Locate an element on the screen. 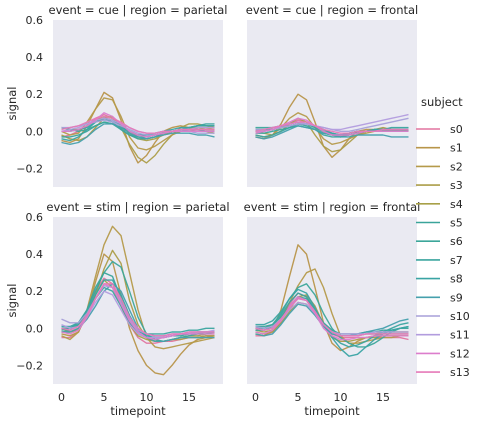 The height and width of the screenshot is (424, 495). legend-label-s11: s11 is located at coordinates (460, 335).